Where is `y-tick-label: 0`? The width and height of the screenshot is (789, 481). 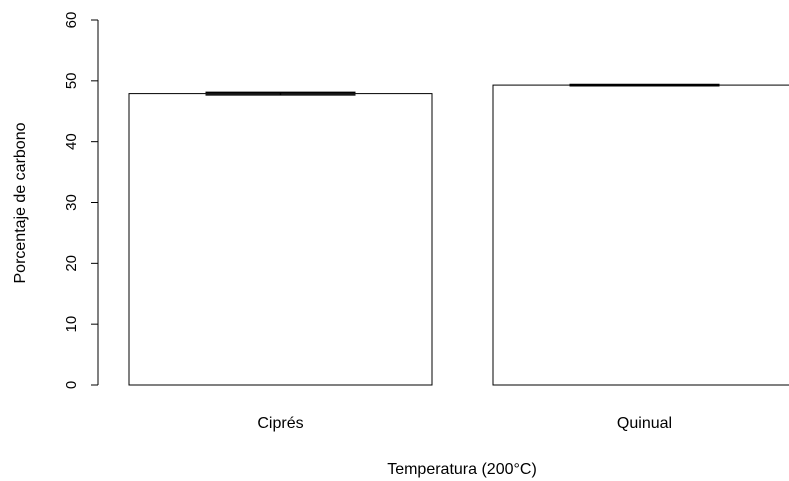
y-tick-label: 0 is located at coordinates (71, 385).